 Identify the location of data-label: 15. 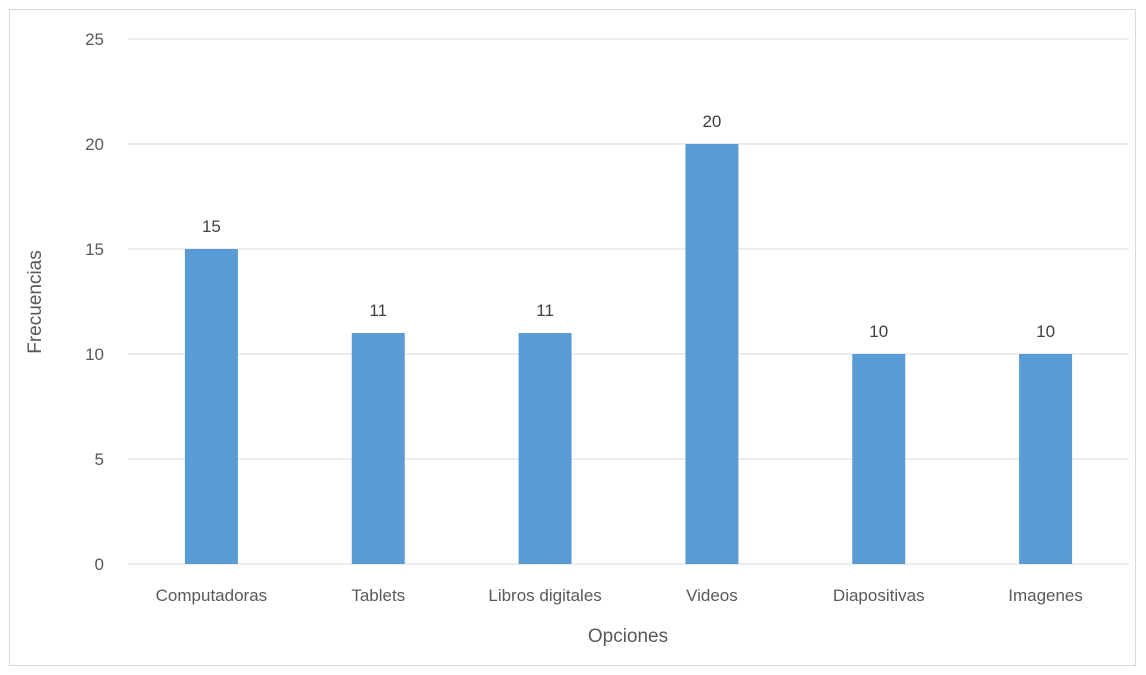
(211, 226).